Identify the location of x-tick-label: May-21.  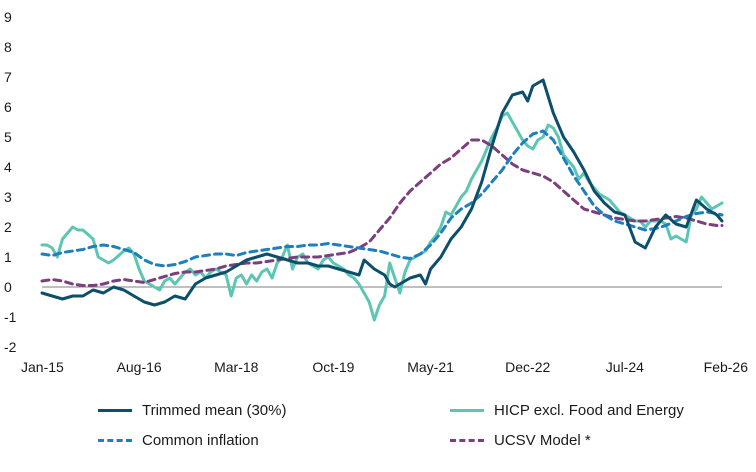
(430, 367).